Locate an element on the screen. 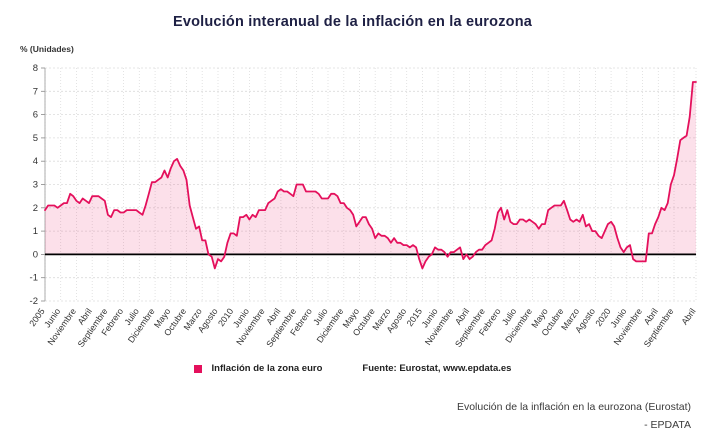  svg-text: -2 is located at coordinates (34, 301).